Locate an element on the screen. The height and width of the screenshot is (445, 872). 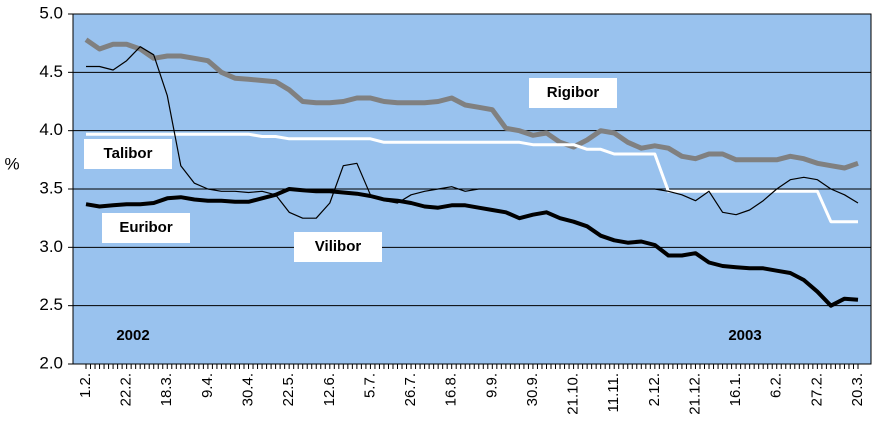
y-tick-label: 3.0 is located at coordinates (51, 246).